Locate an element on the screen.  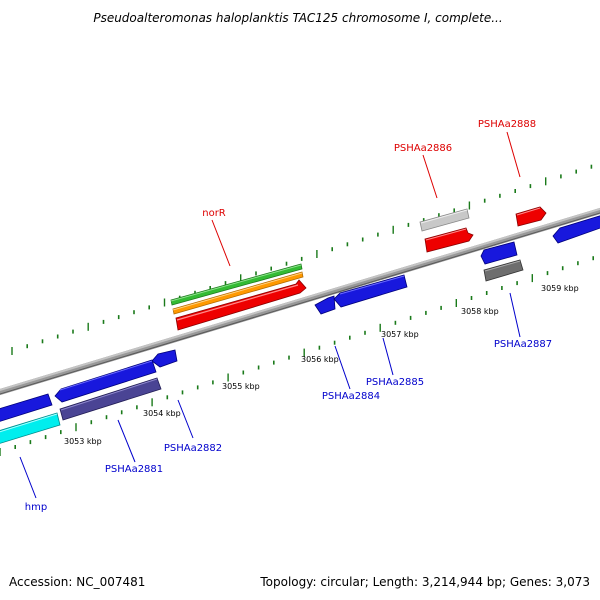
ruler-label-3054: 3054 kbp is located at coordinates (162, 413).